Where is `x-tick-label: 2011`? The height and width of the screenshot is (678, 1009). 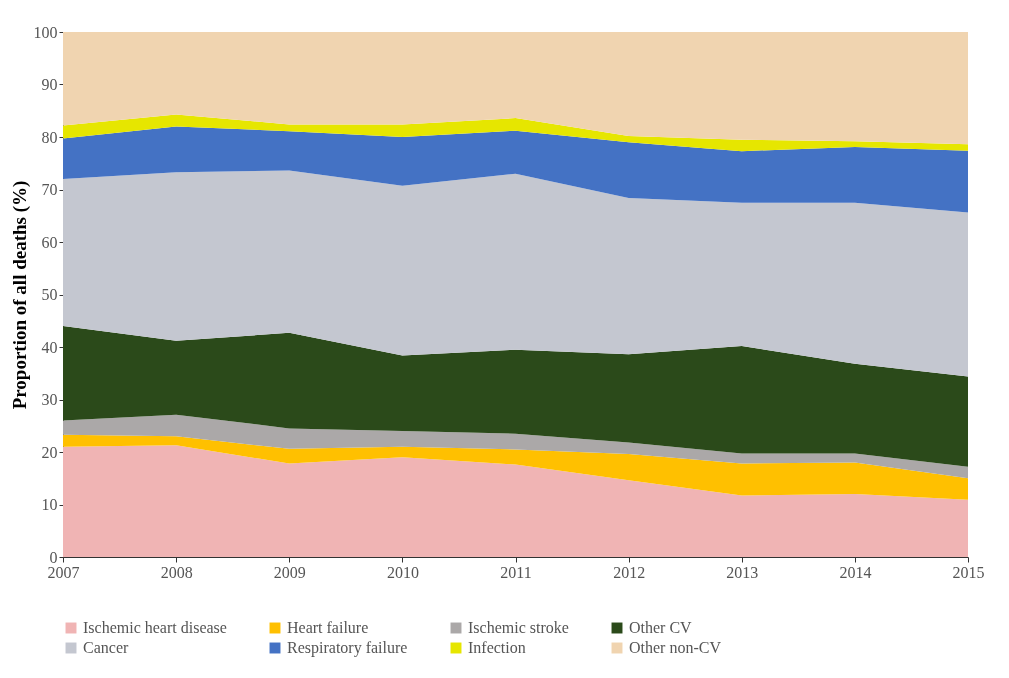
x-tick-label: 2011 is located at coordinates (516, 572).